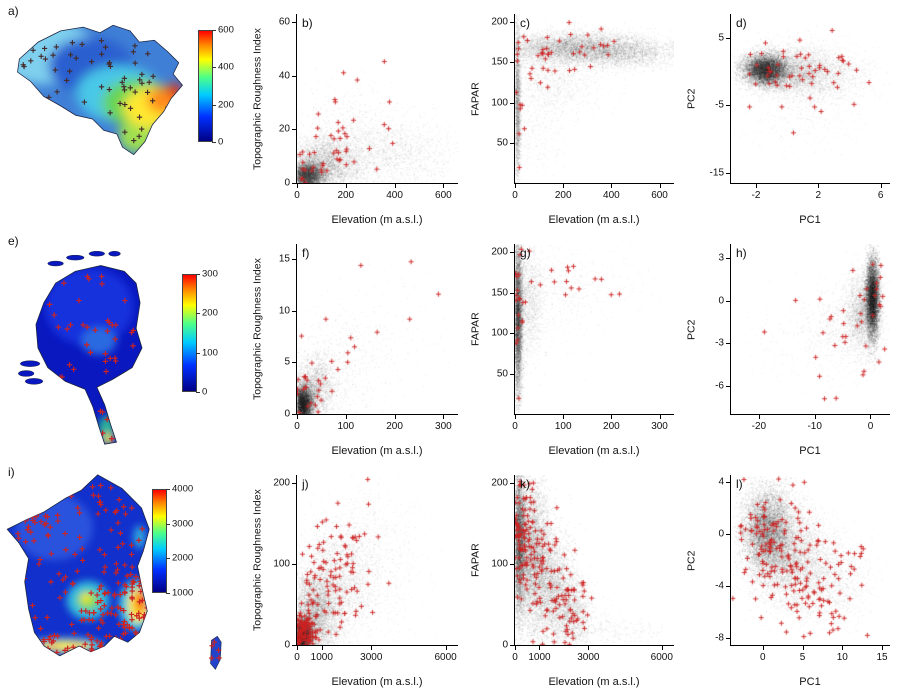 This screenshot has height=692, width=900. I want to click on plot-area: -20 -10 0 3 0 -3 -6, so click(802, 338).